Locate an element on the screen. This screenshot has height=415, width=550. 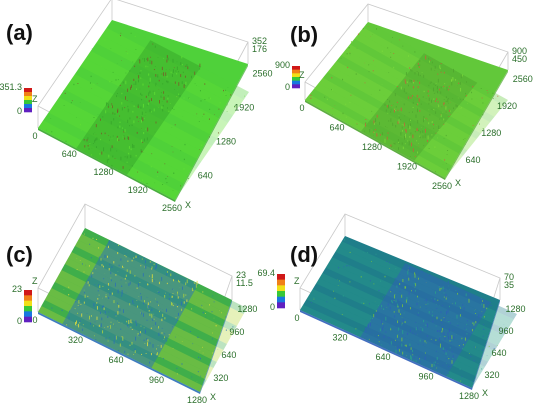
colorbar-max-label: 69.4 is located at coordinates (266, 273).